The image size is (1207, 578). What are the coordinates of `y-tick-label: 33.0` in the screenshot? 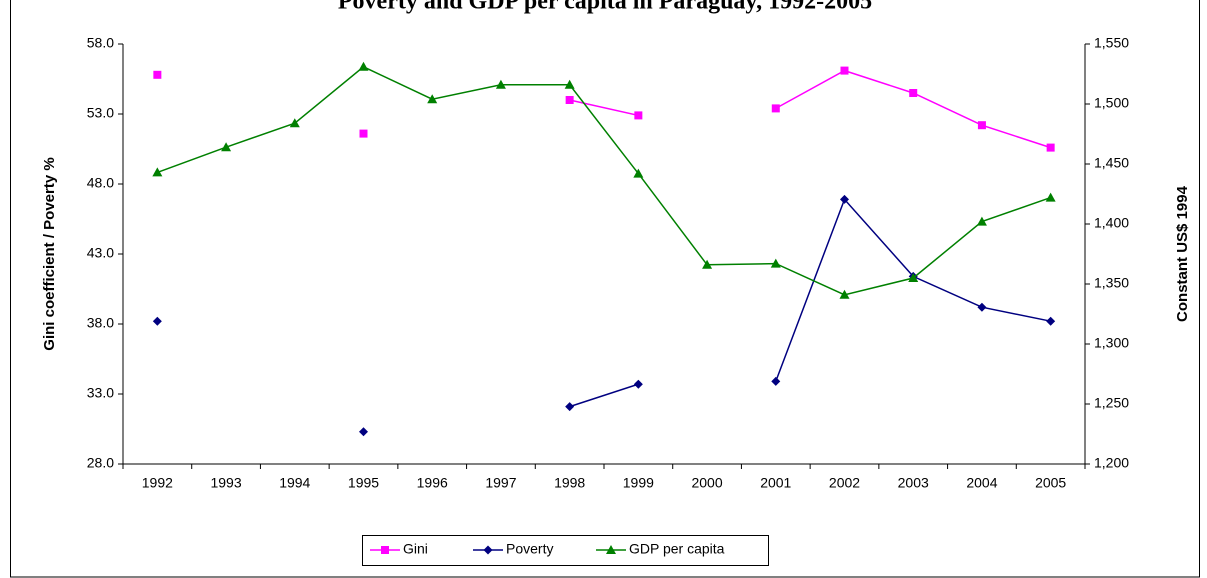 It's located at (100, 393).